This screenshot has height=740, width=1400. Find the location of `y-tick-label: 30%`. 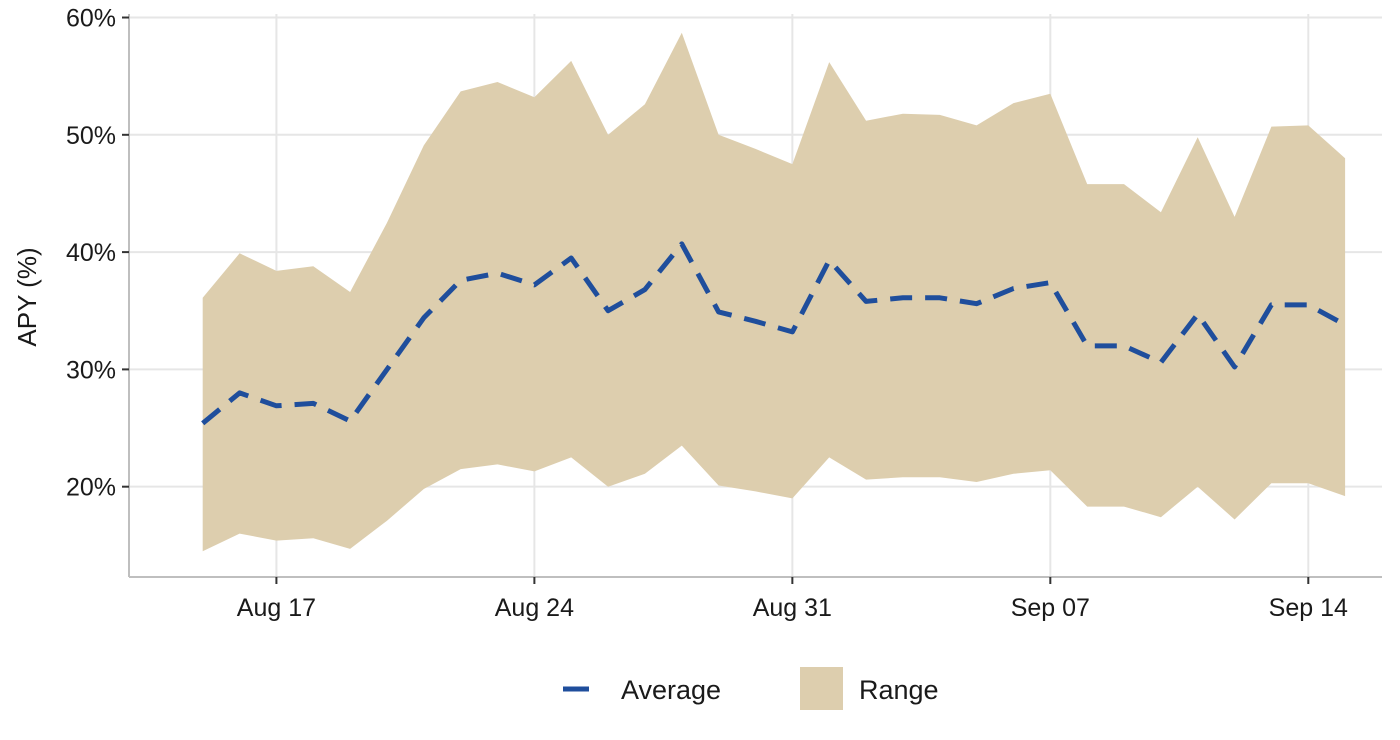

y-tick-label: 30% is located at coordinates (91, 370).